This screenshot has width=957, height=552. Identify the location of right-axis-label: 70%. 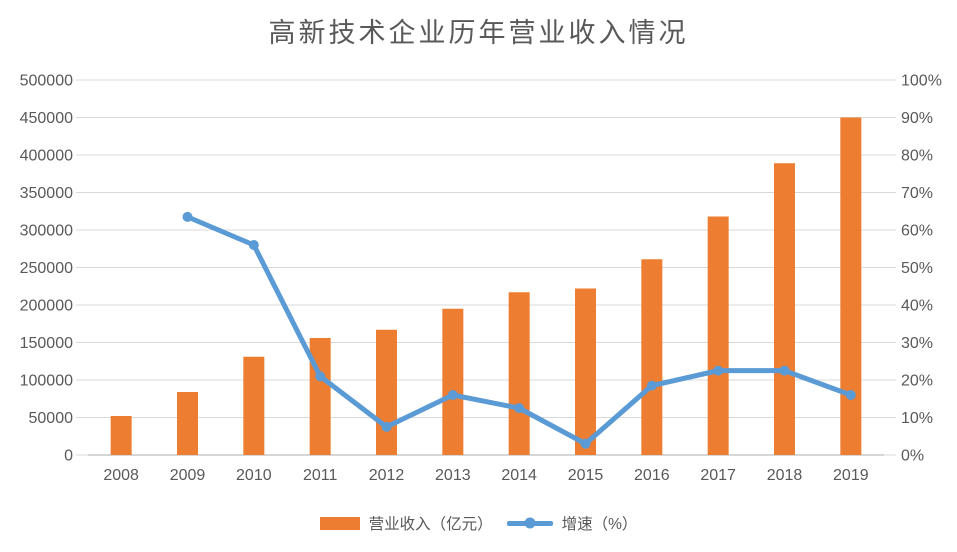
(917, 193).